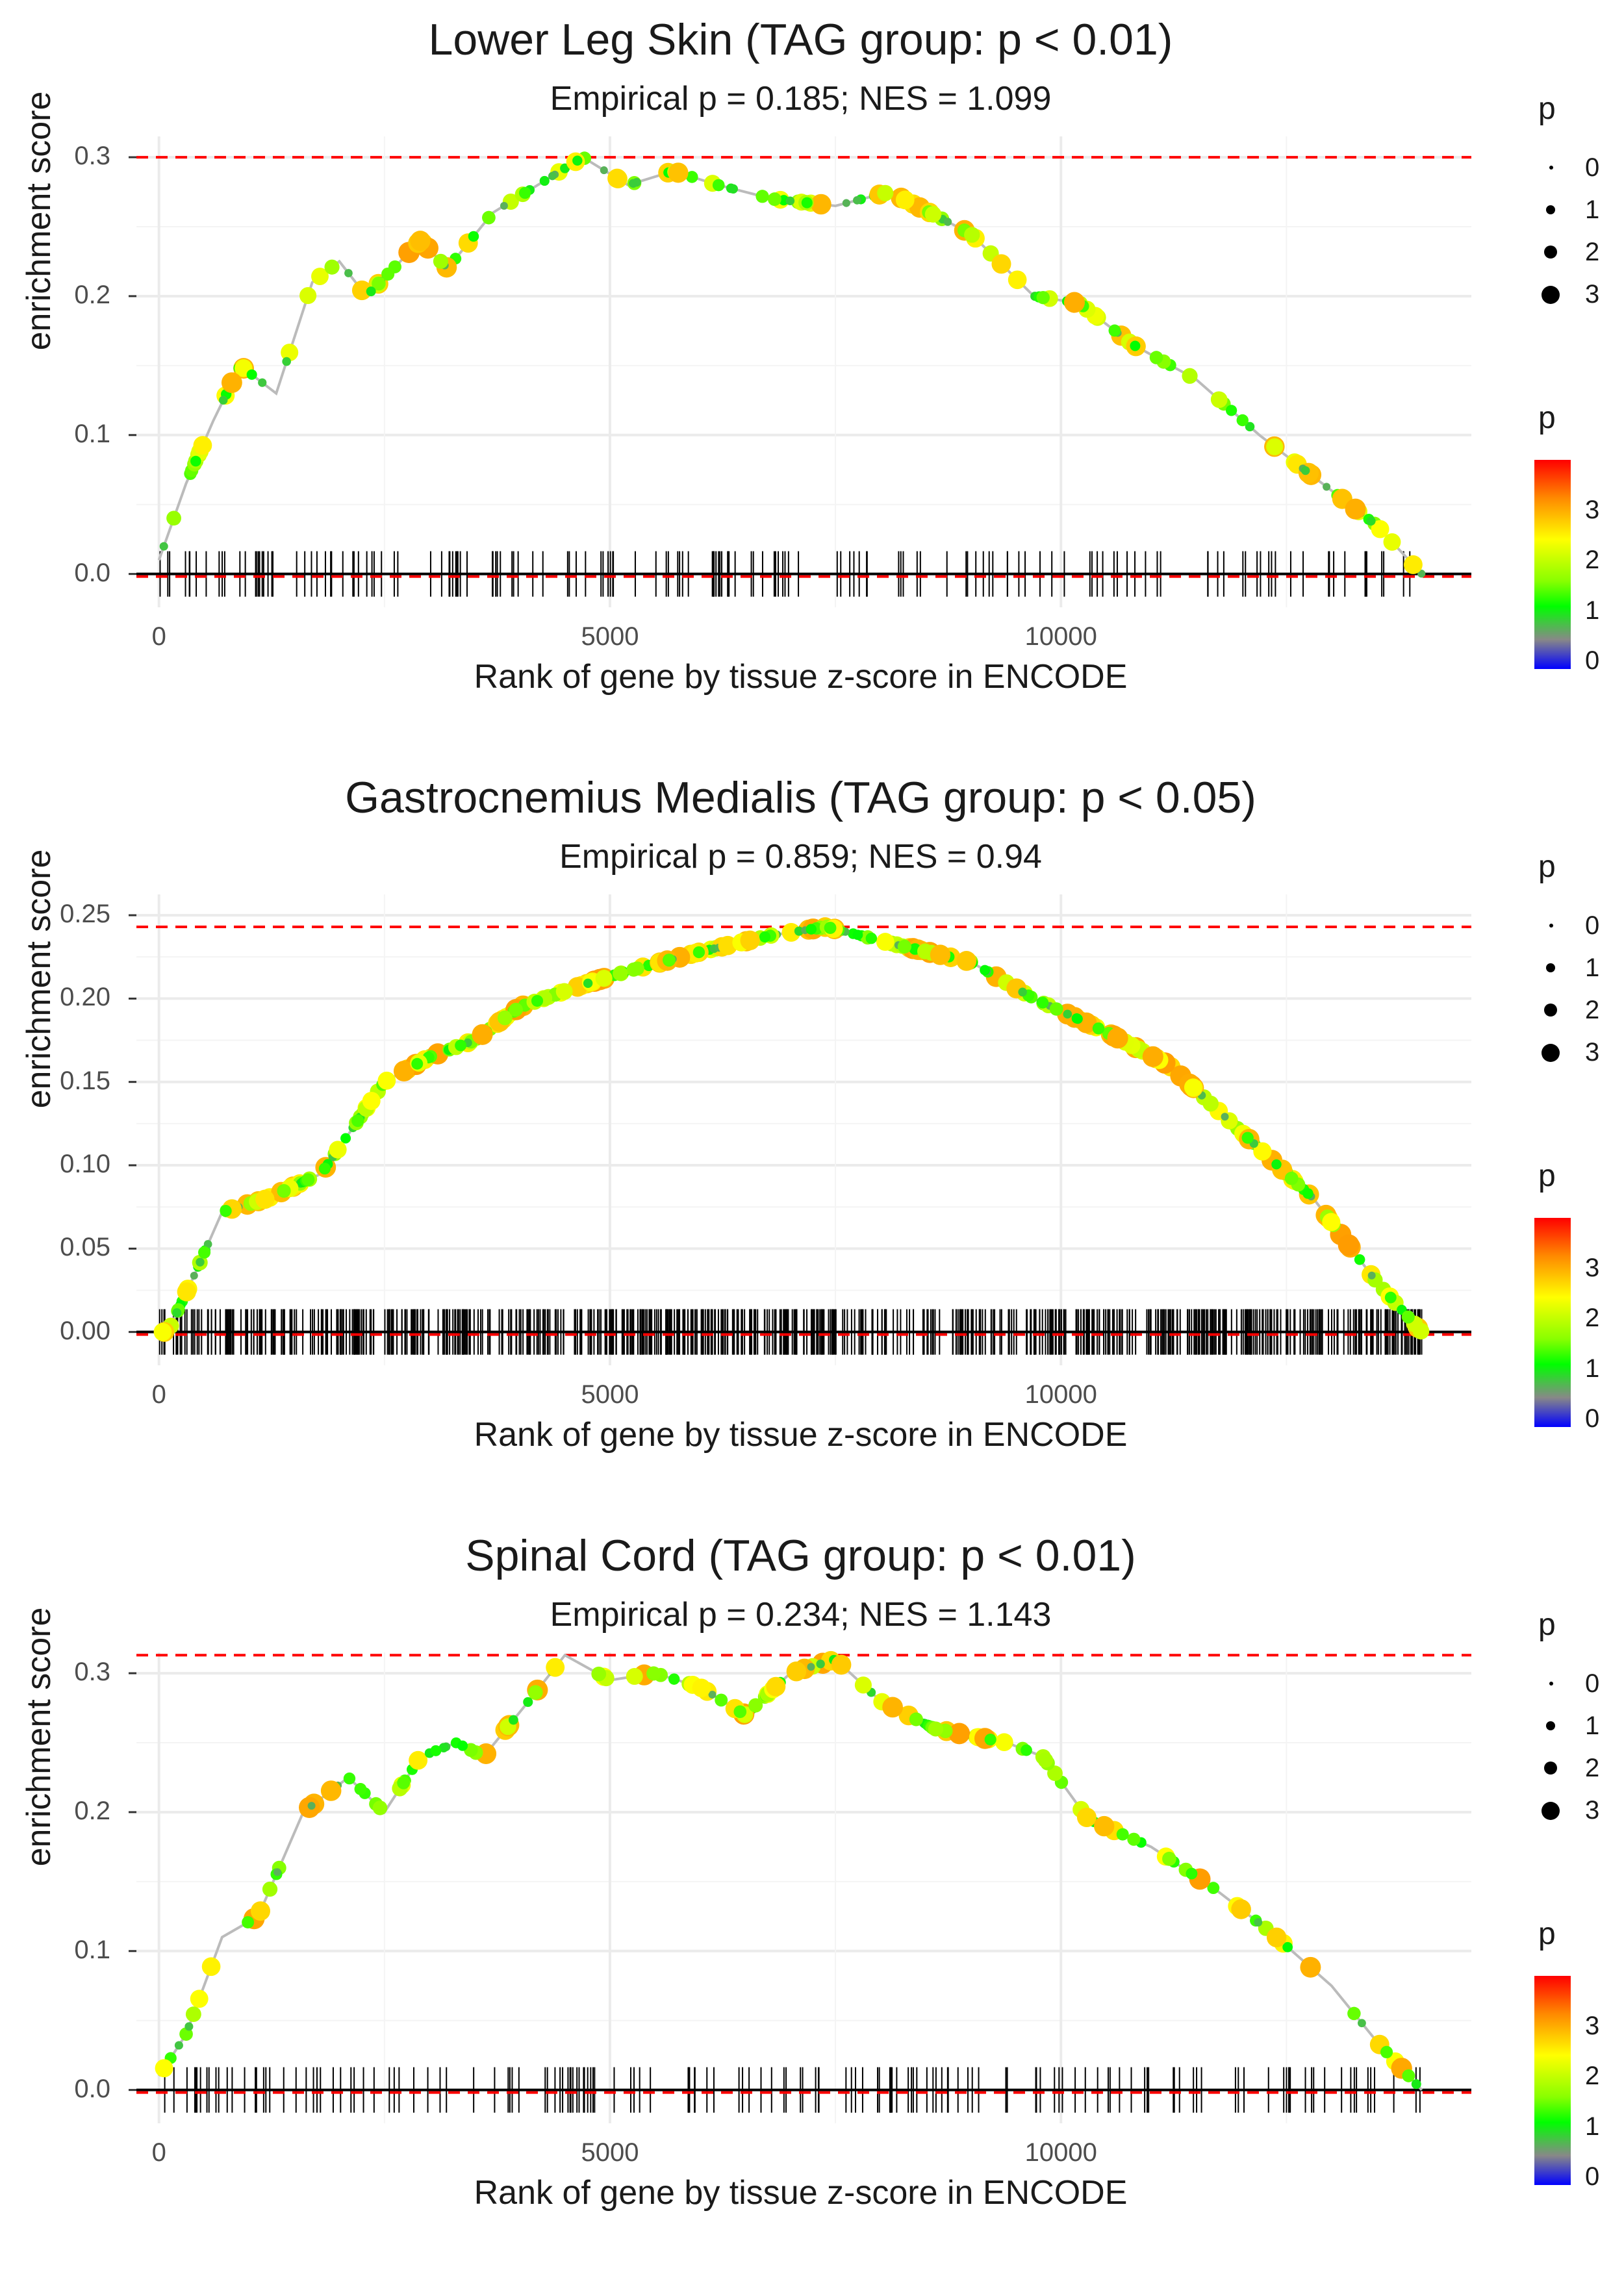 This screenshot has height=2274, width=1624. What do you see at coordinates (610, 637) in the screenshot?
I see `x-tick-label: 5000` at bounding box center [610, 637].